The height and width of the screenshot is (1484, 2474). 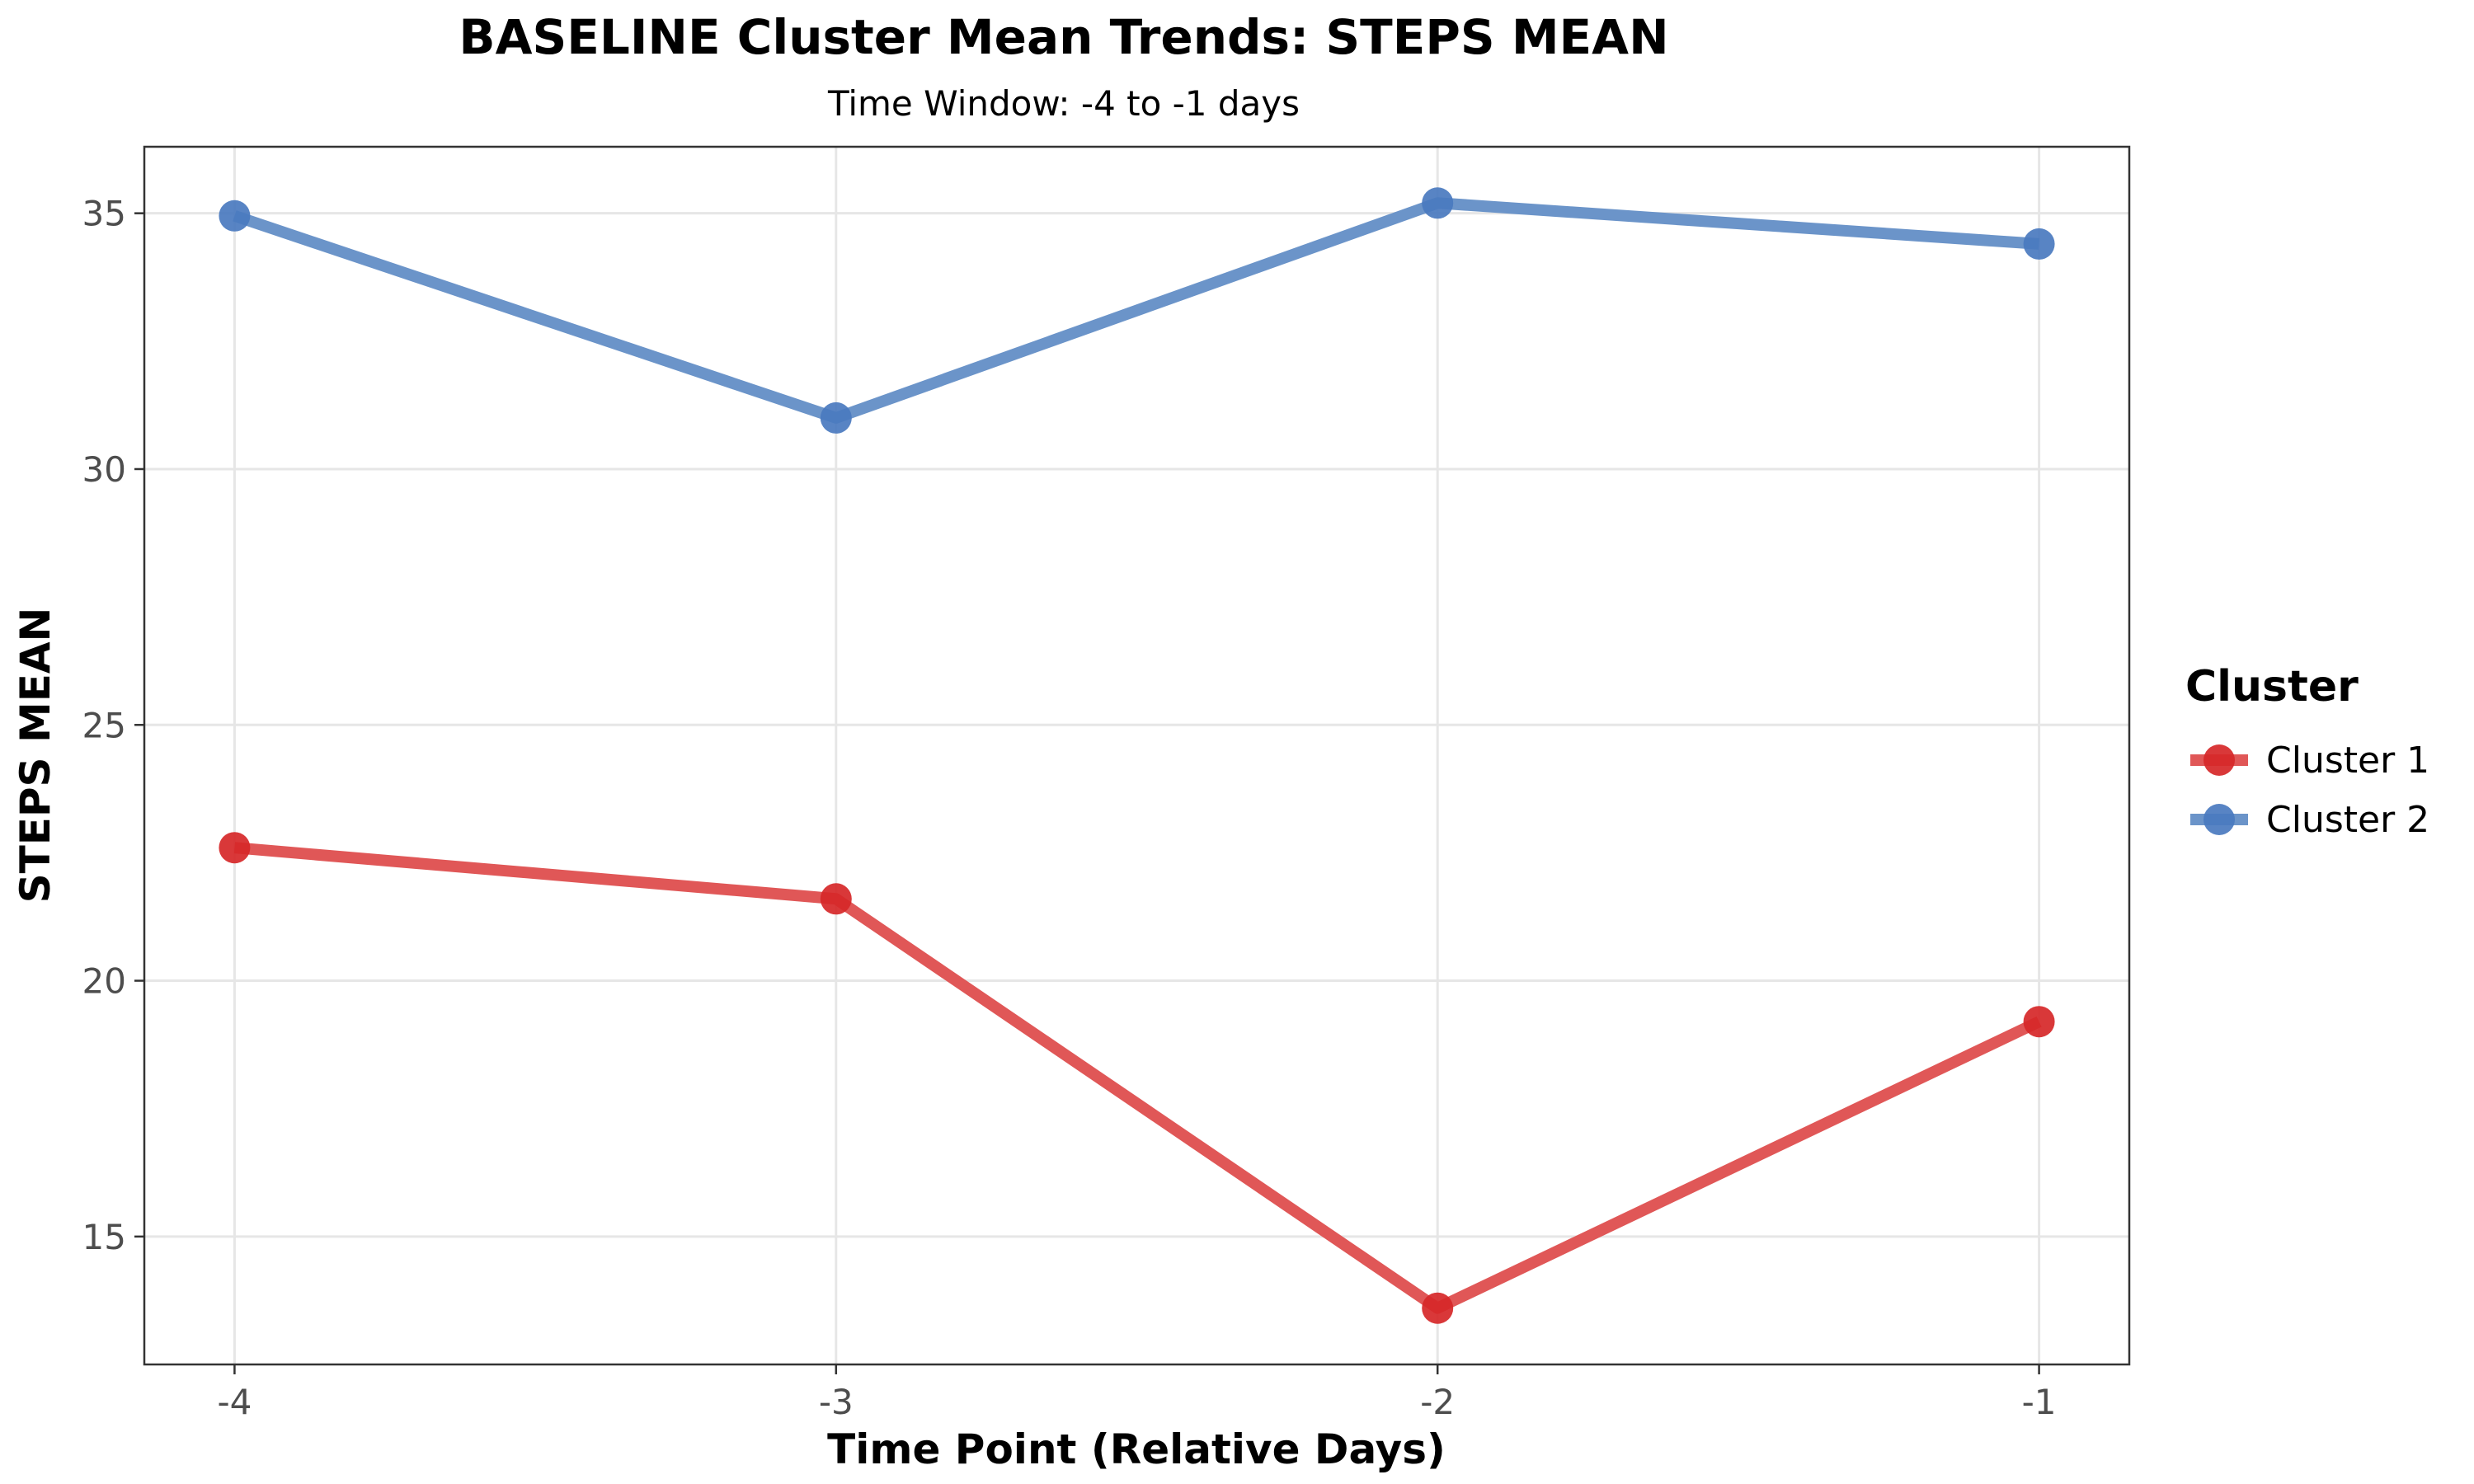 I want to click on legend-items: Cluster 1 Cluster 2, so click(x=2309, y=790).